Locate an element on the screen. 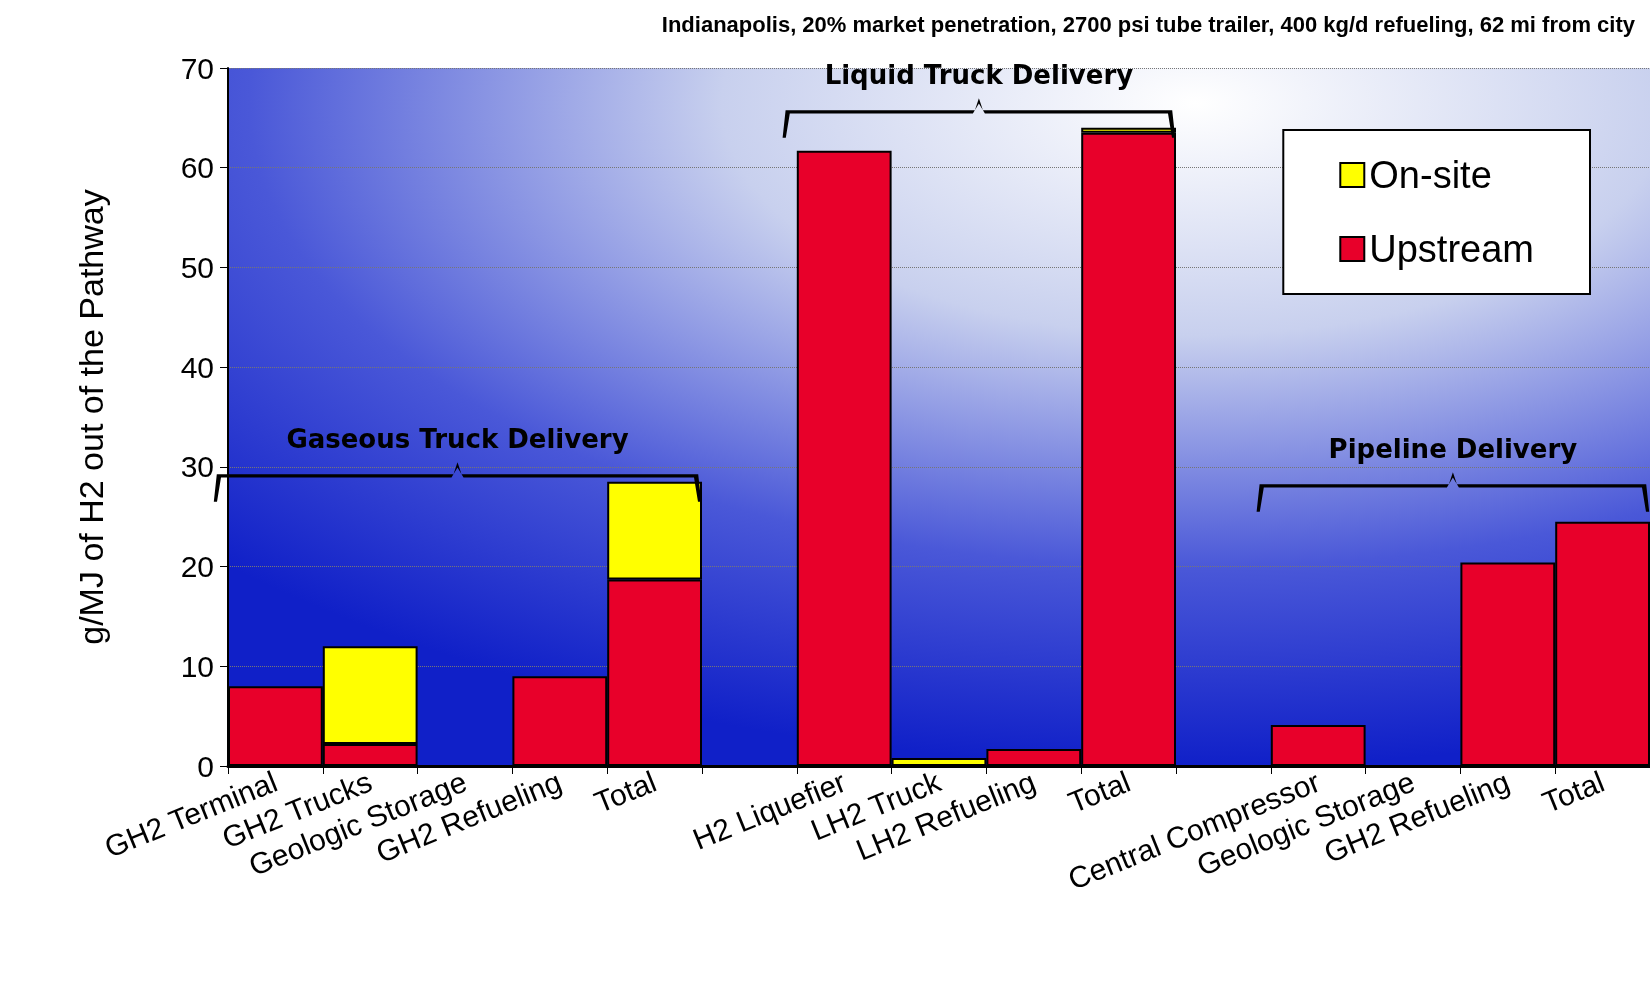  y-tick-label: 40 is located at coordinates (197, 367).